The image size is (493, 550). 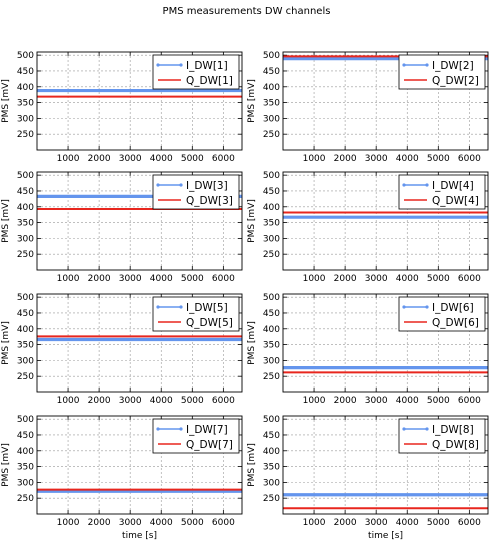 What do you see at coordinates (209, 445) in the screenshot?
I see `legend-label: Q_DW[7]` at bounding box center [209, 445].